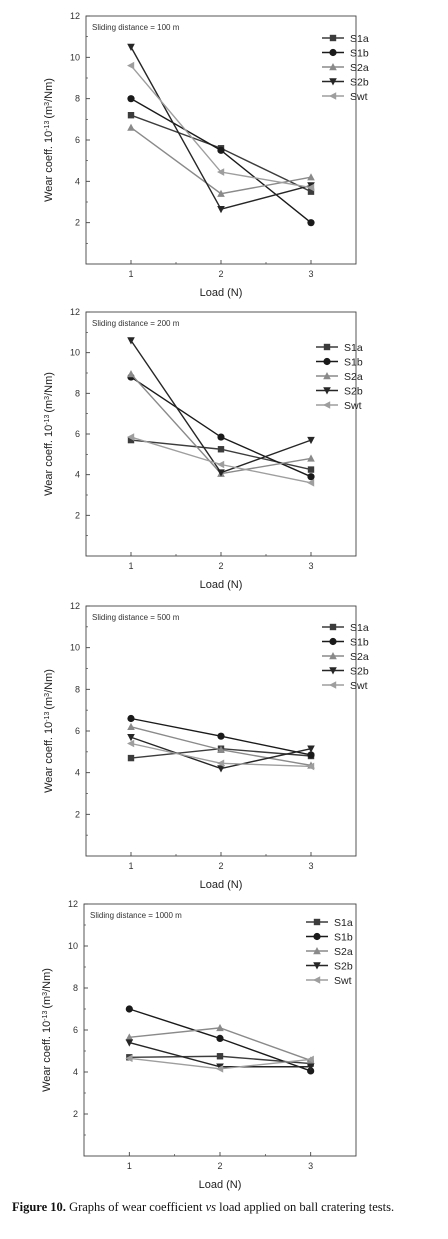  What do you see at coordinates (39, 1207) in the screenshot?
I see `caption-label: Figure 10.` at bounding box center [39, 1207].